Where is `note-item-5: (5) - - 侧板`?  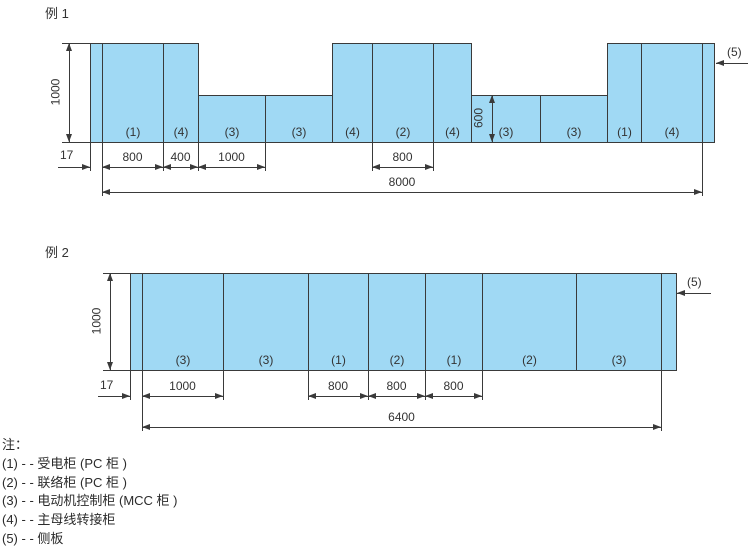
note-item-5: (5) - - 侧板 is located at coordinates (33, 538).